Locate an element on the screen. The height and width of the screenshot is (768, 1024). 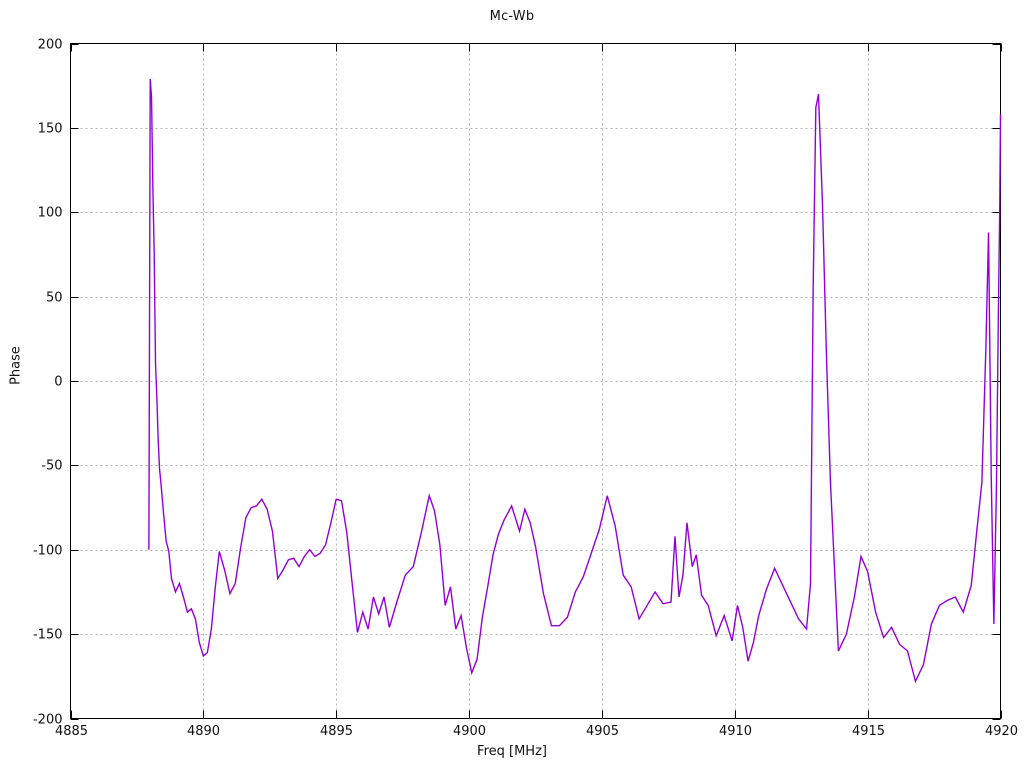
x-tick-label: 4895 is located at coordinates (336, 731).